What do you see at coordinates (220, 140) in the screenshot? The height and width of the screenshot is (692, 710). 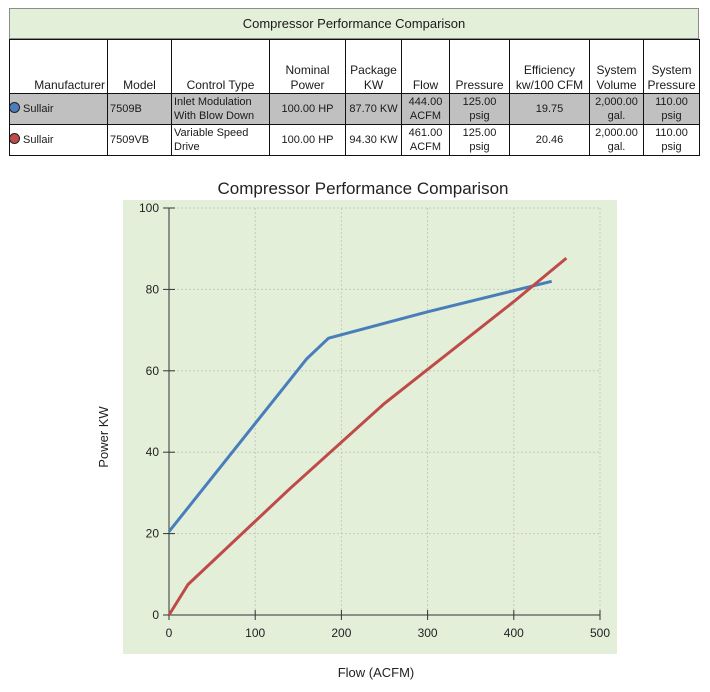 I see `control-type-cell: Variable Speed Drive` at bounding box center [220, 140].